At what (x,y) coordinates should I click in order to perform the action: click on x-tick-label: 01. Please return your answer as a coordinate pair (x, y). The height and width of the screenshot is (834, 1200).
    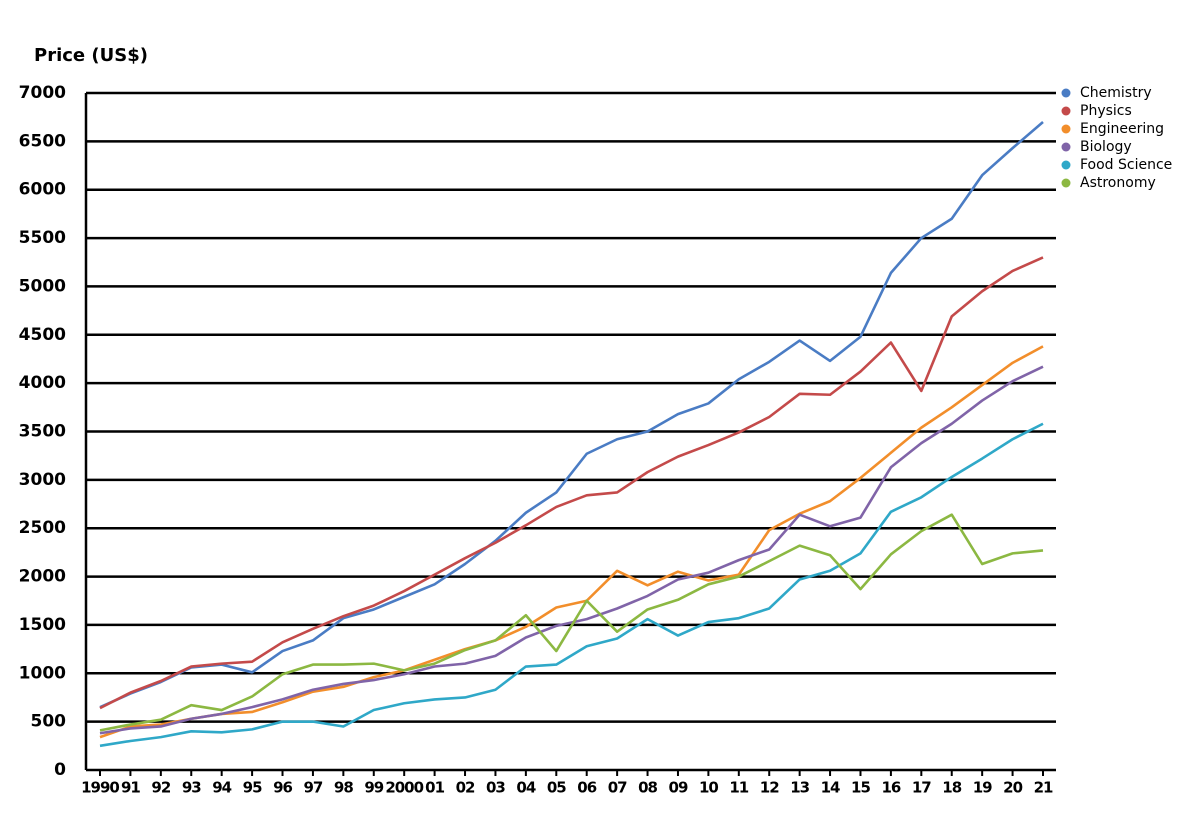
    Looking at the image, I should click on (434, 788).